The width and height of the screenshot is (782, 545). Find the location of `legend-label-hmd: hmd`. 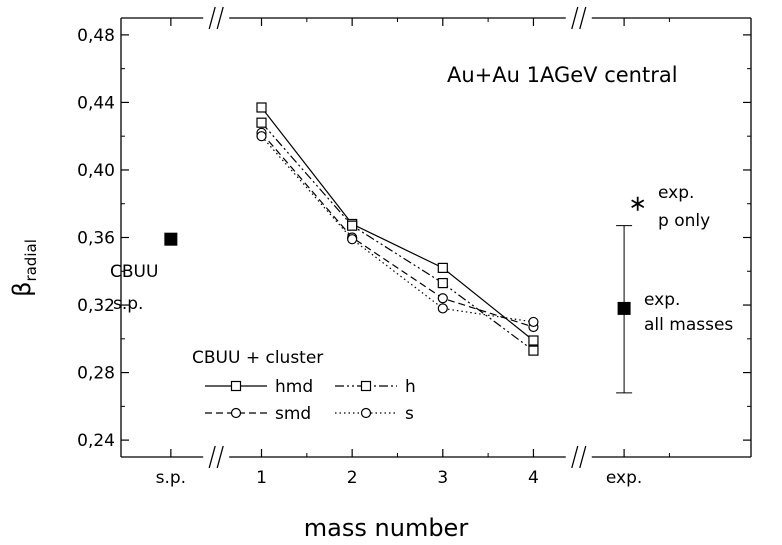

legend-label-hmd: hmd is located at coordinates (294, 387).